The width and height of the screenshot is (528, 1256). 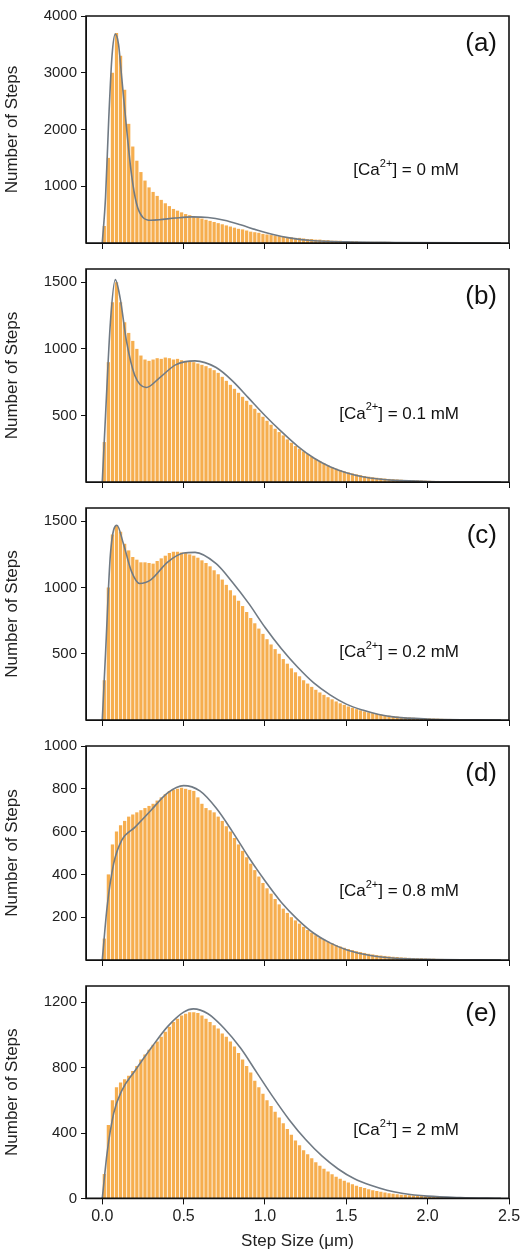 I want to click on annotation: (e), so click(x=481, y=1012).